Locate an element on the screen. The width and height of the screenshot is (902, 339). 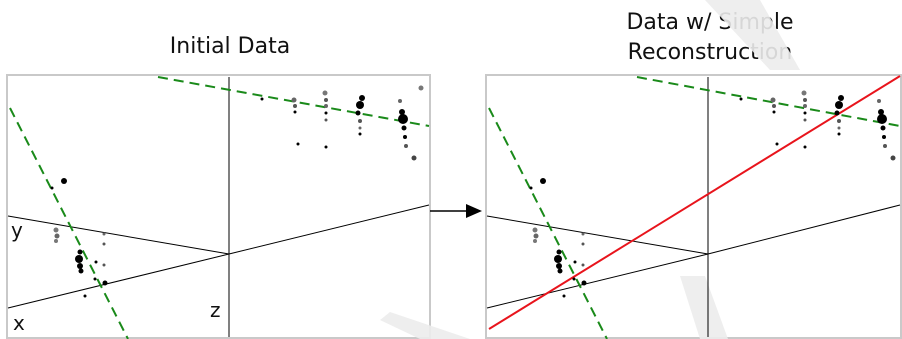
left-y-axis is located at coordinates (118, 235).